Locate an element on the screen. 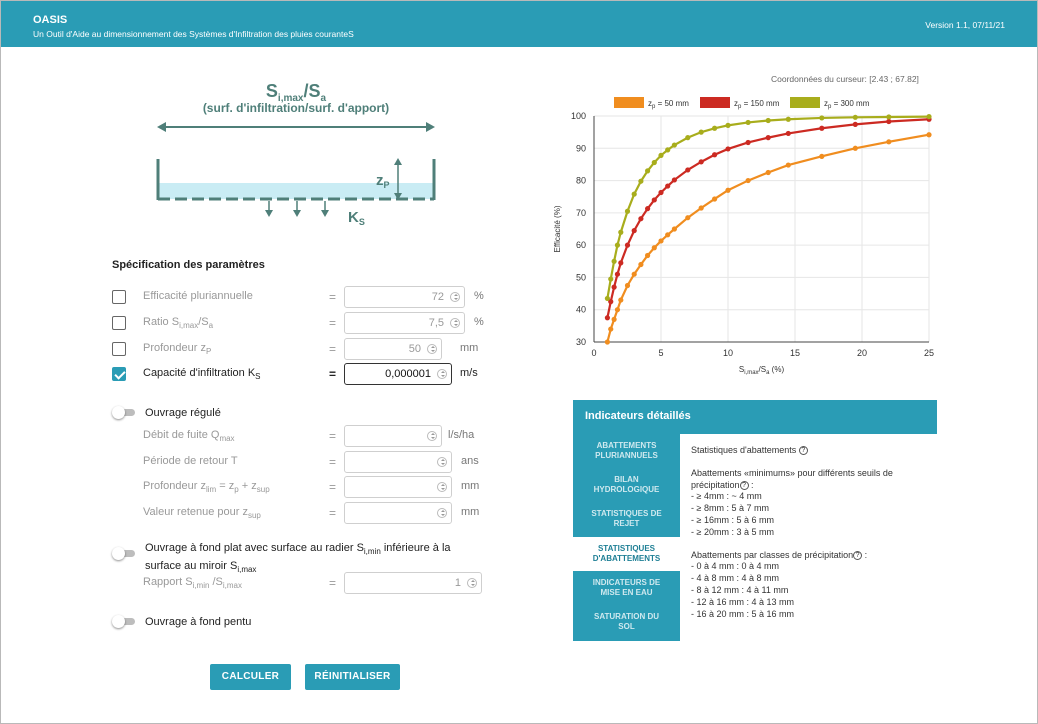  infiltration-unit: m/s is located at coordinates (469, 373).